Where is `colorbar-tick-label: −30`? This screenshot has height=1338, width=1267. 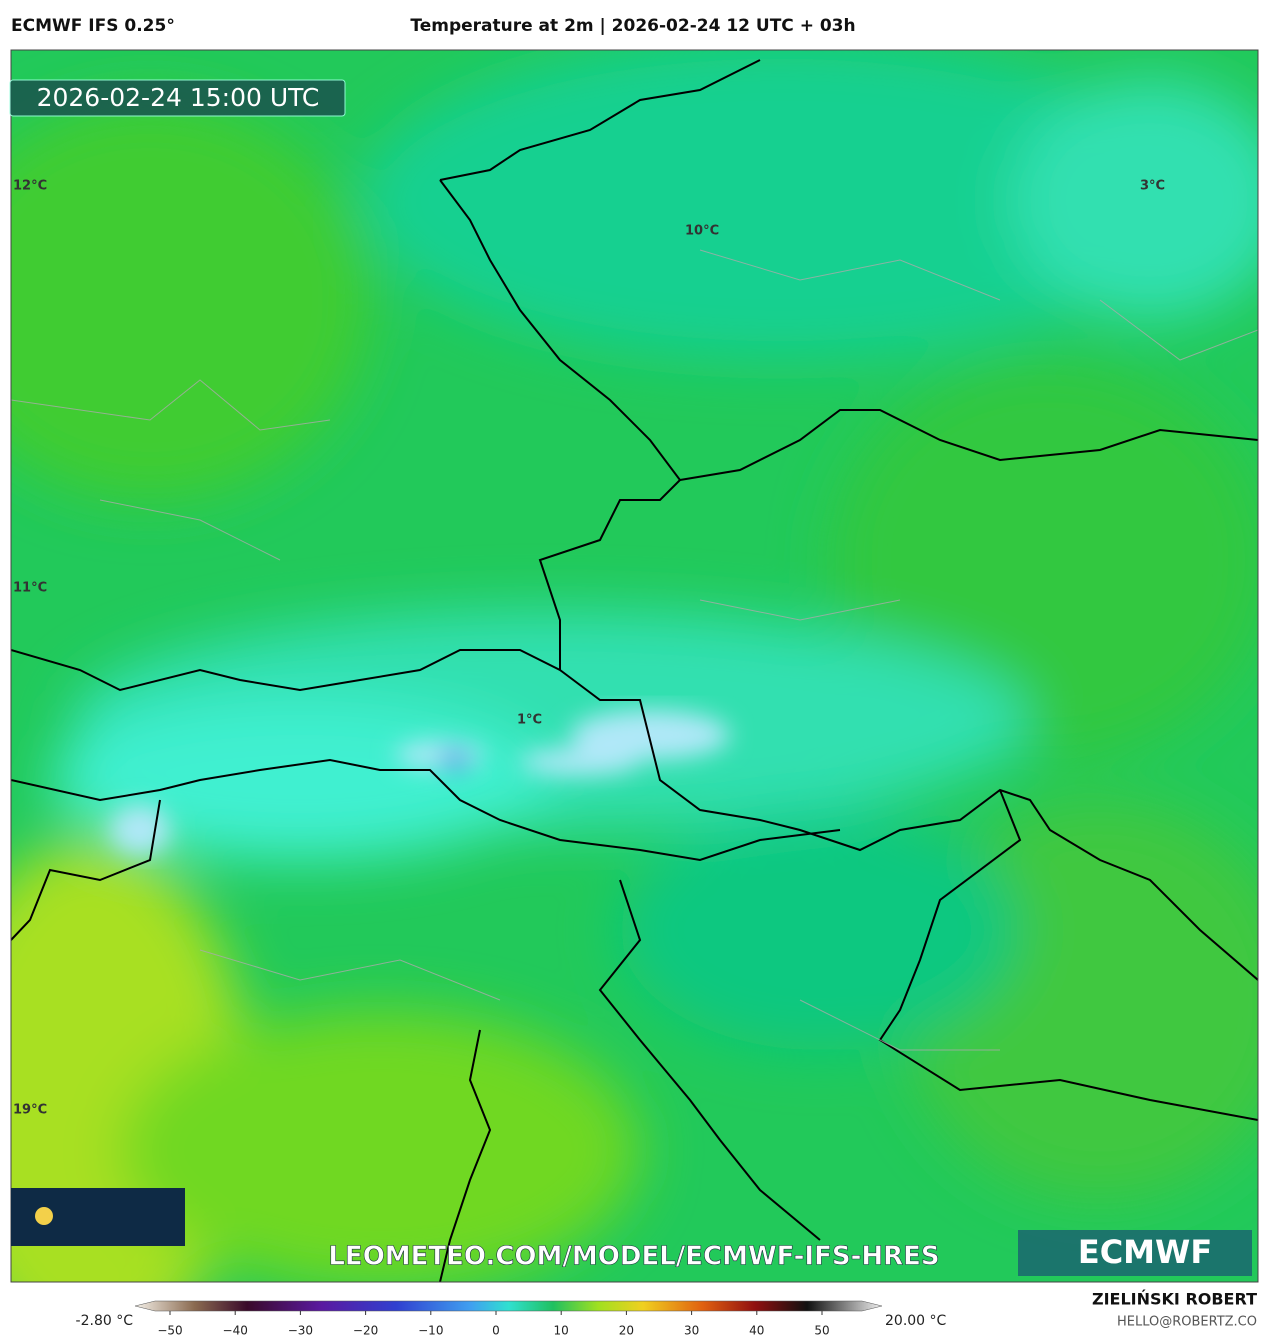
colorbar-tick-label: −30 is located at coordinates (300, 1331).